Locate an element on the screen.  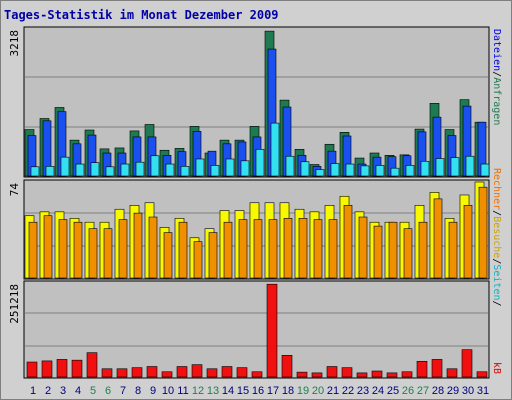
x-tick-label: 20 is located at coordinates (318, 391).